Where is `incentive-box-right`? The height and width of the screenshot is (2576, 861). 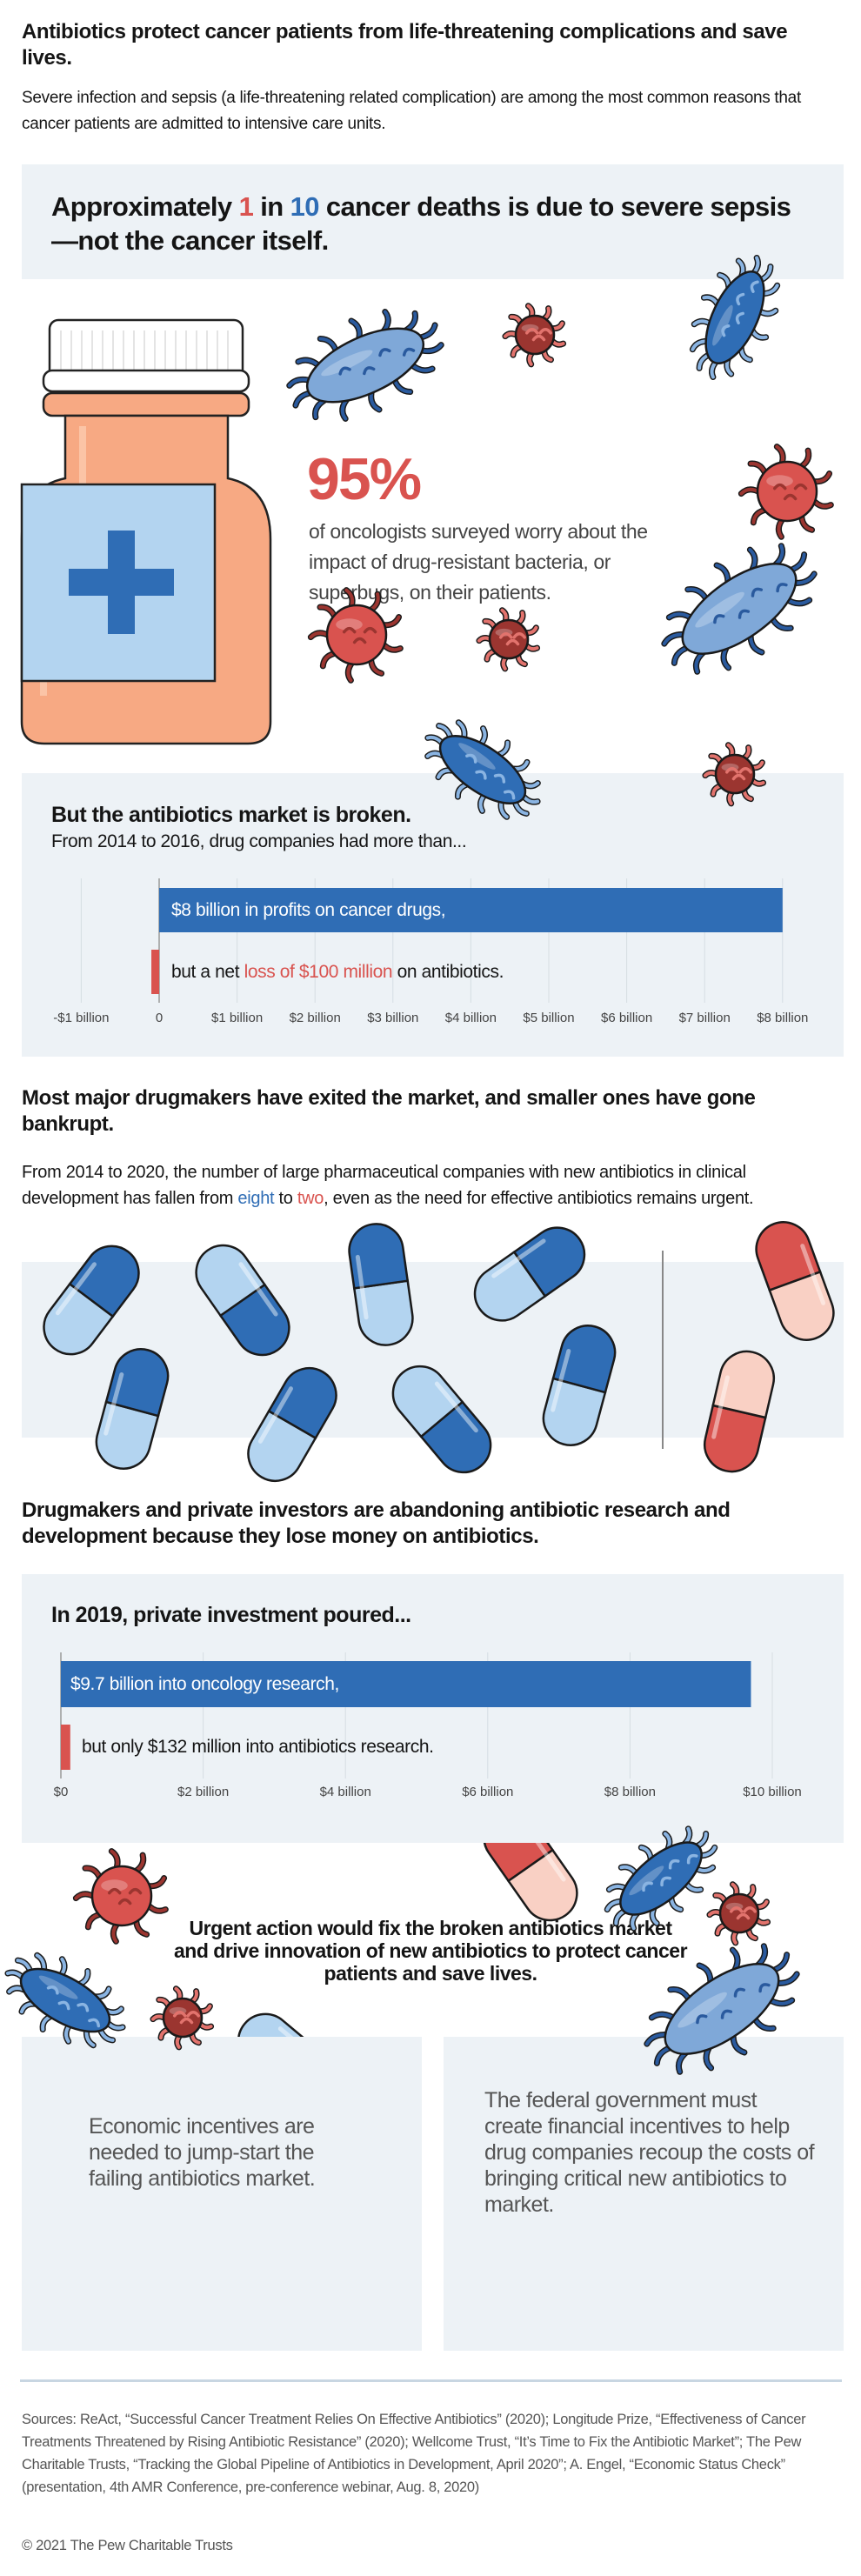
incentive-box-right is located at coordinates (644, 2194).